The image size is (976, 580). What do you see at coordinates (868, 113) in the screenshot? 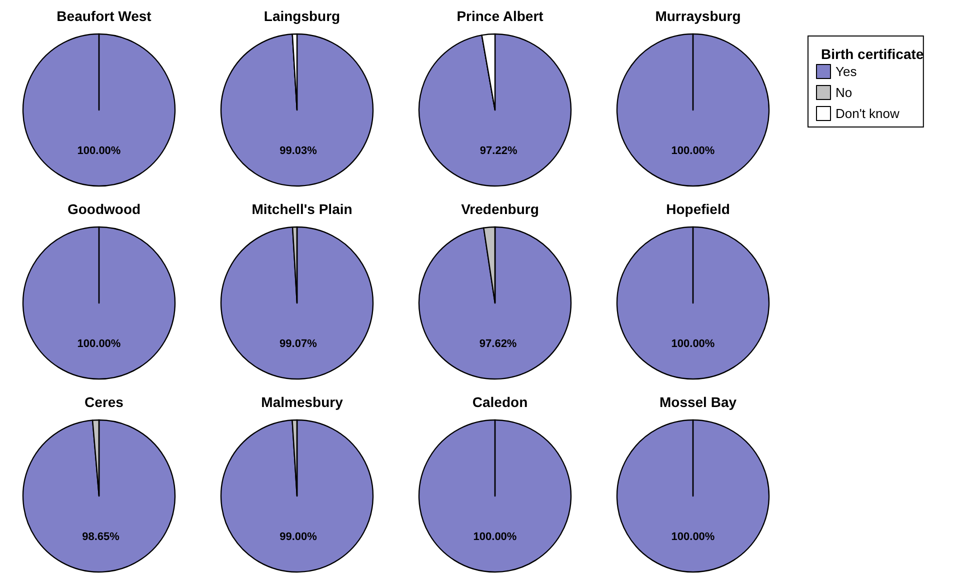
I see `legend-label: Don't know` at bounding box center [868, 113].